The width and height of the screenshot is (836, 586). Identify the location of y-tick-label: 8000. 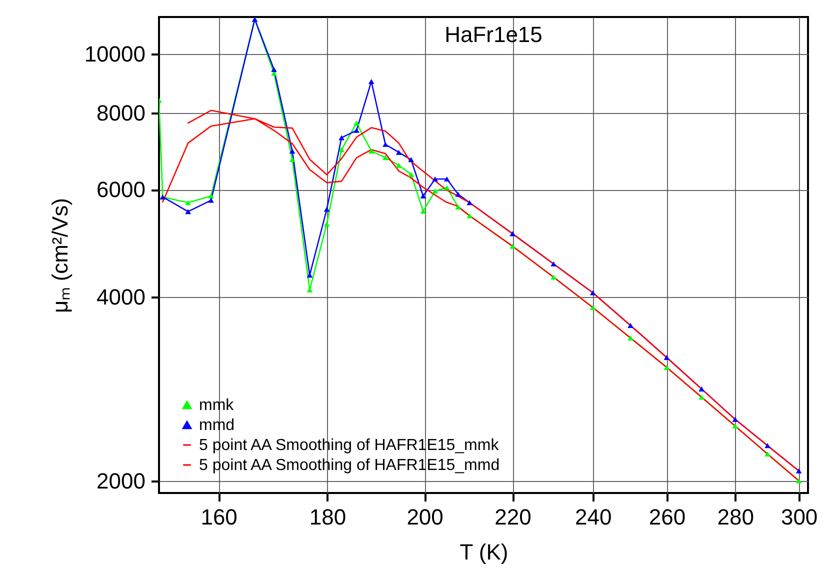
(121, 113).